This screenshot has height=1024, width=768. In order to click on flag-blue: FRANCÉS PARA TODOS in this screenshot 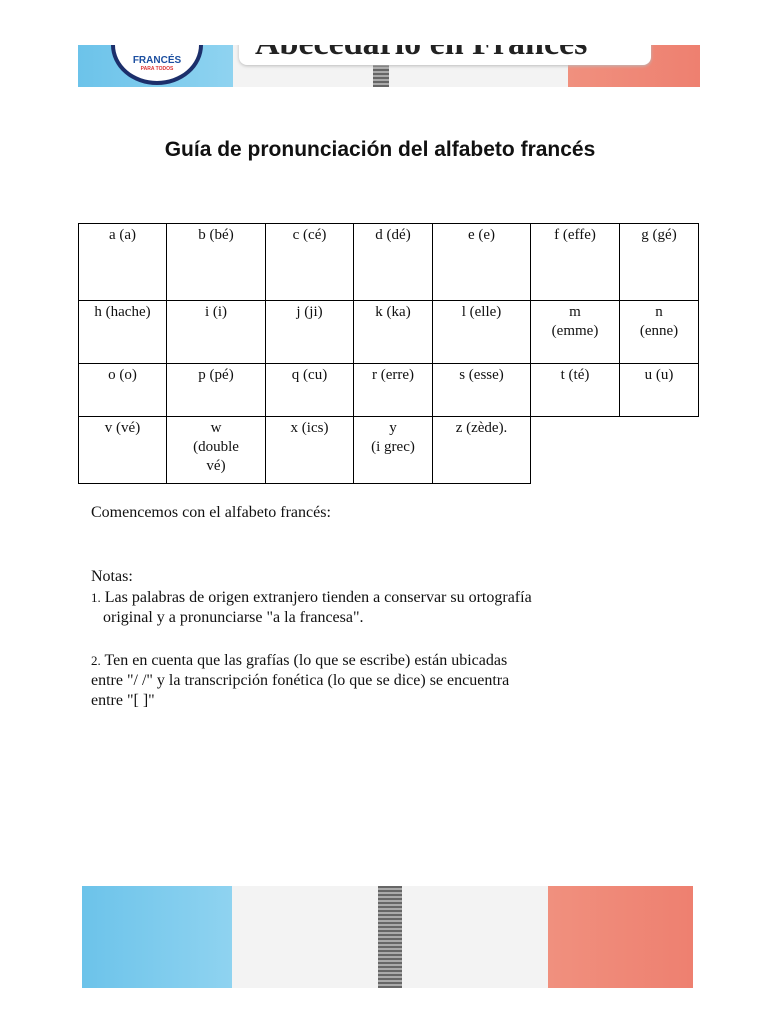, I will do `click(155, 66)`.